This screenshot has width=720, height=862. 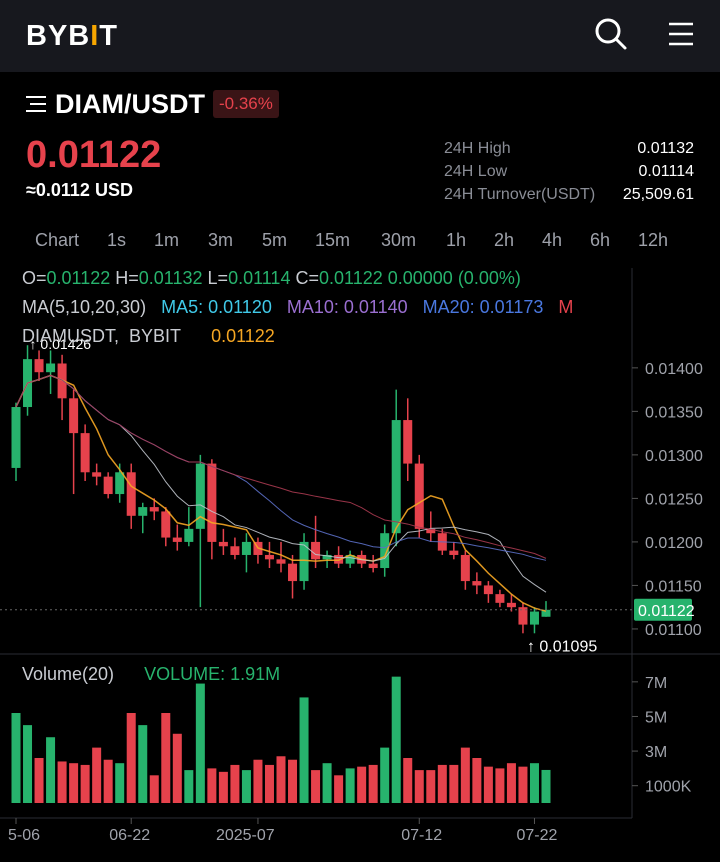 I want to click on tab-2h: 2h, so click(x=504, y=240).